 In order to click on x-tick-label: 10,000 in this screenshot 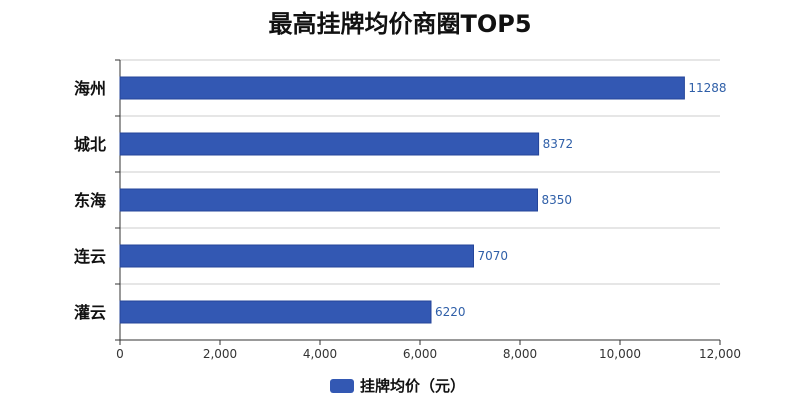, I will do `click(620, 354)`.